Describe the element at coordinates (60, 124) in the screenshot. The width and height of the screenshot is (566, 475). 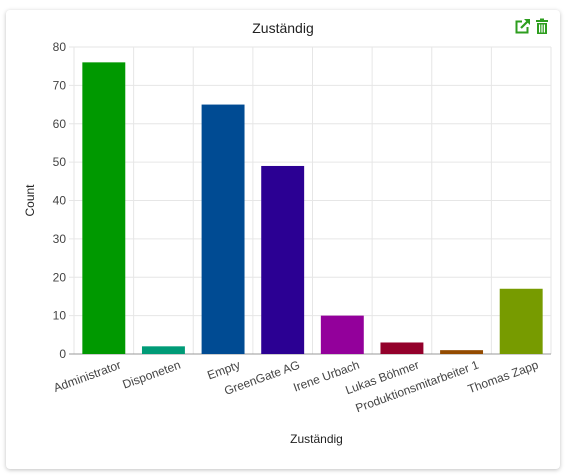
I see `y-tick-label: 60` at that location.